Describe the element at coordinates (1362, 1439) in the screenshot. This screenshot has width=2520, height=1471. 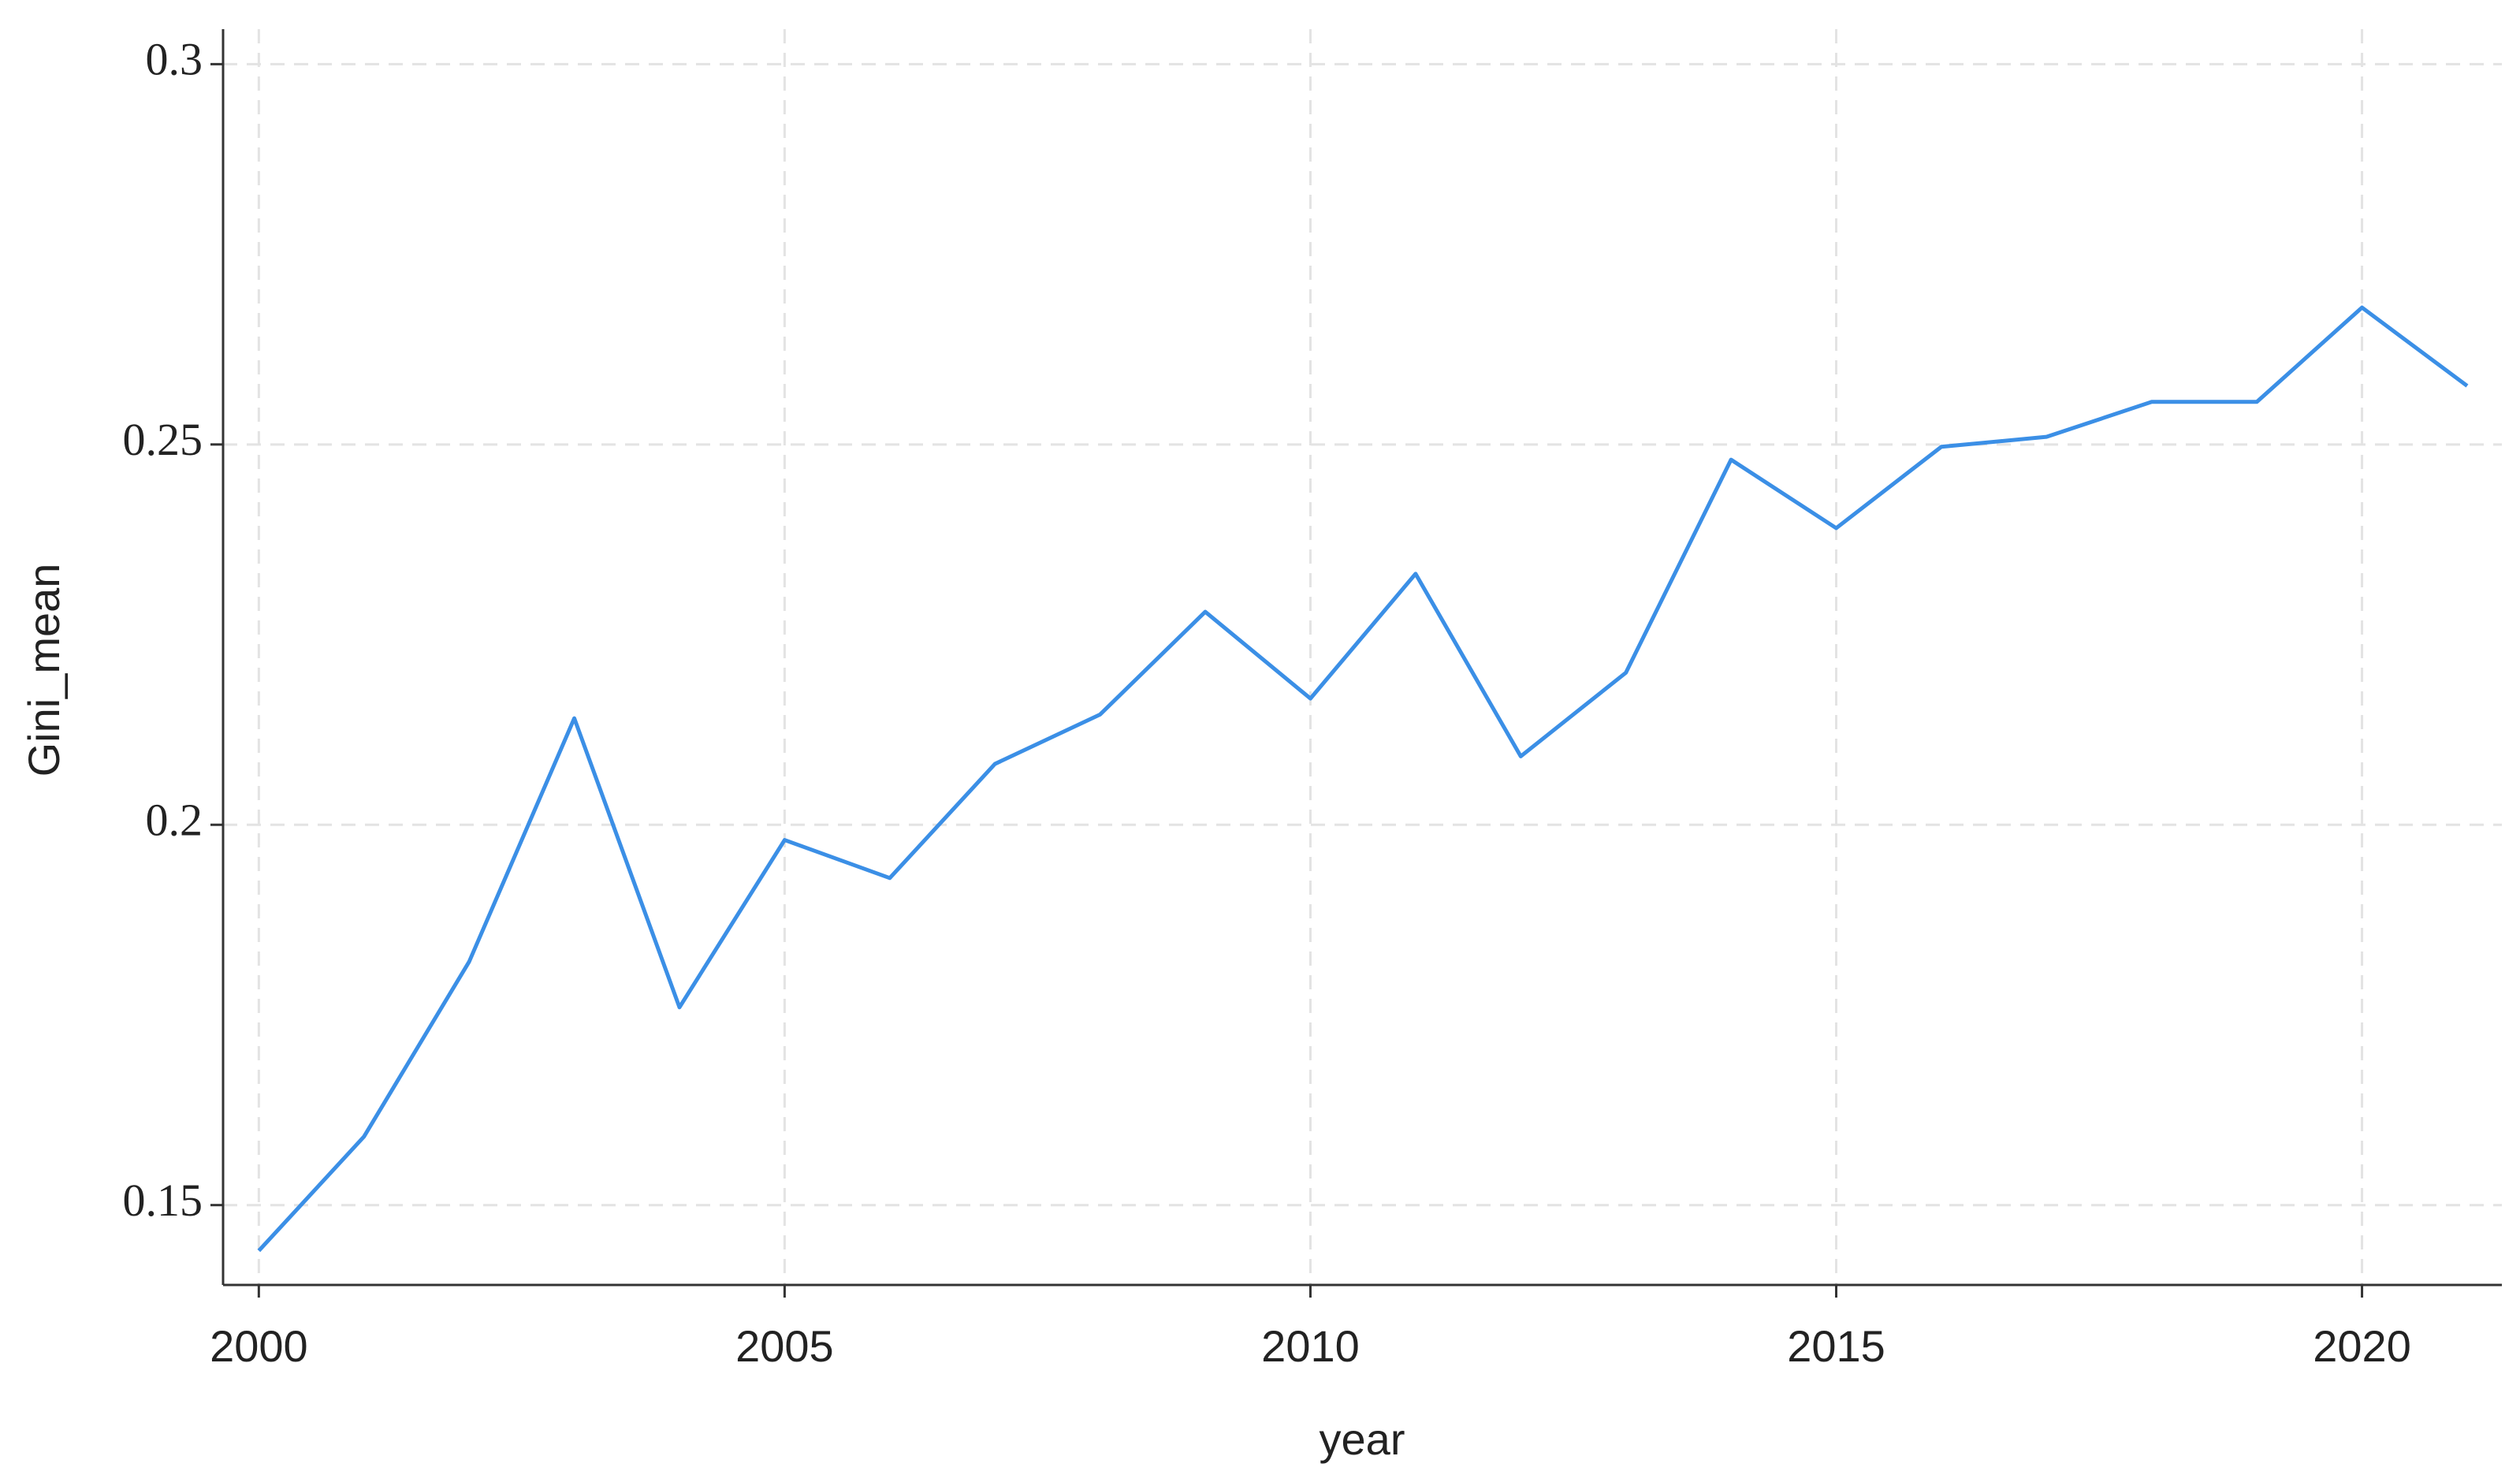
I see `x-axis-title: year` at that location.